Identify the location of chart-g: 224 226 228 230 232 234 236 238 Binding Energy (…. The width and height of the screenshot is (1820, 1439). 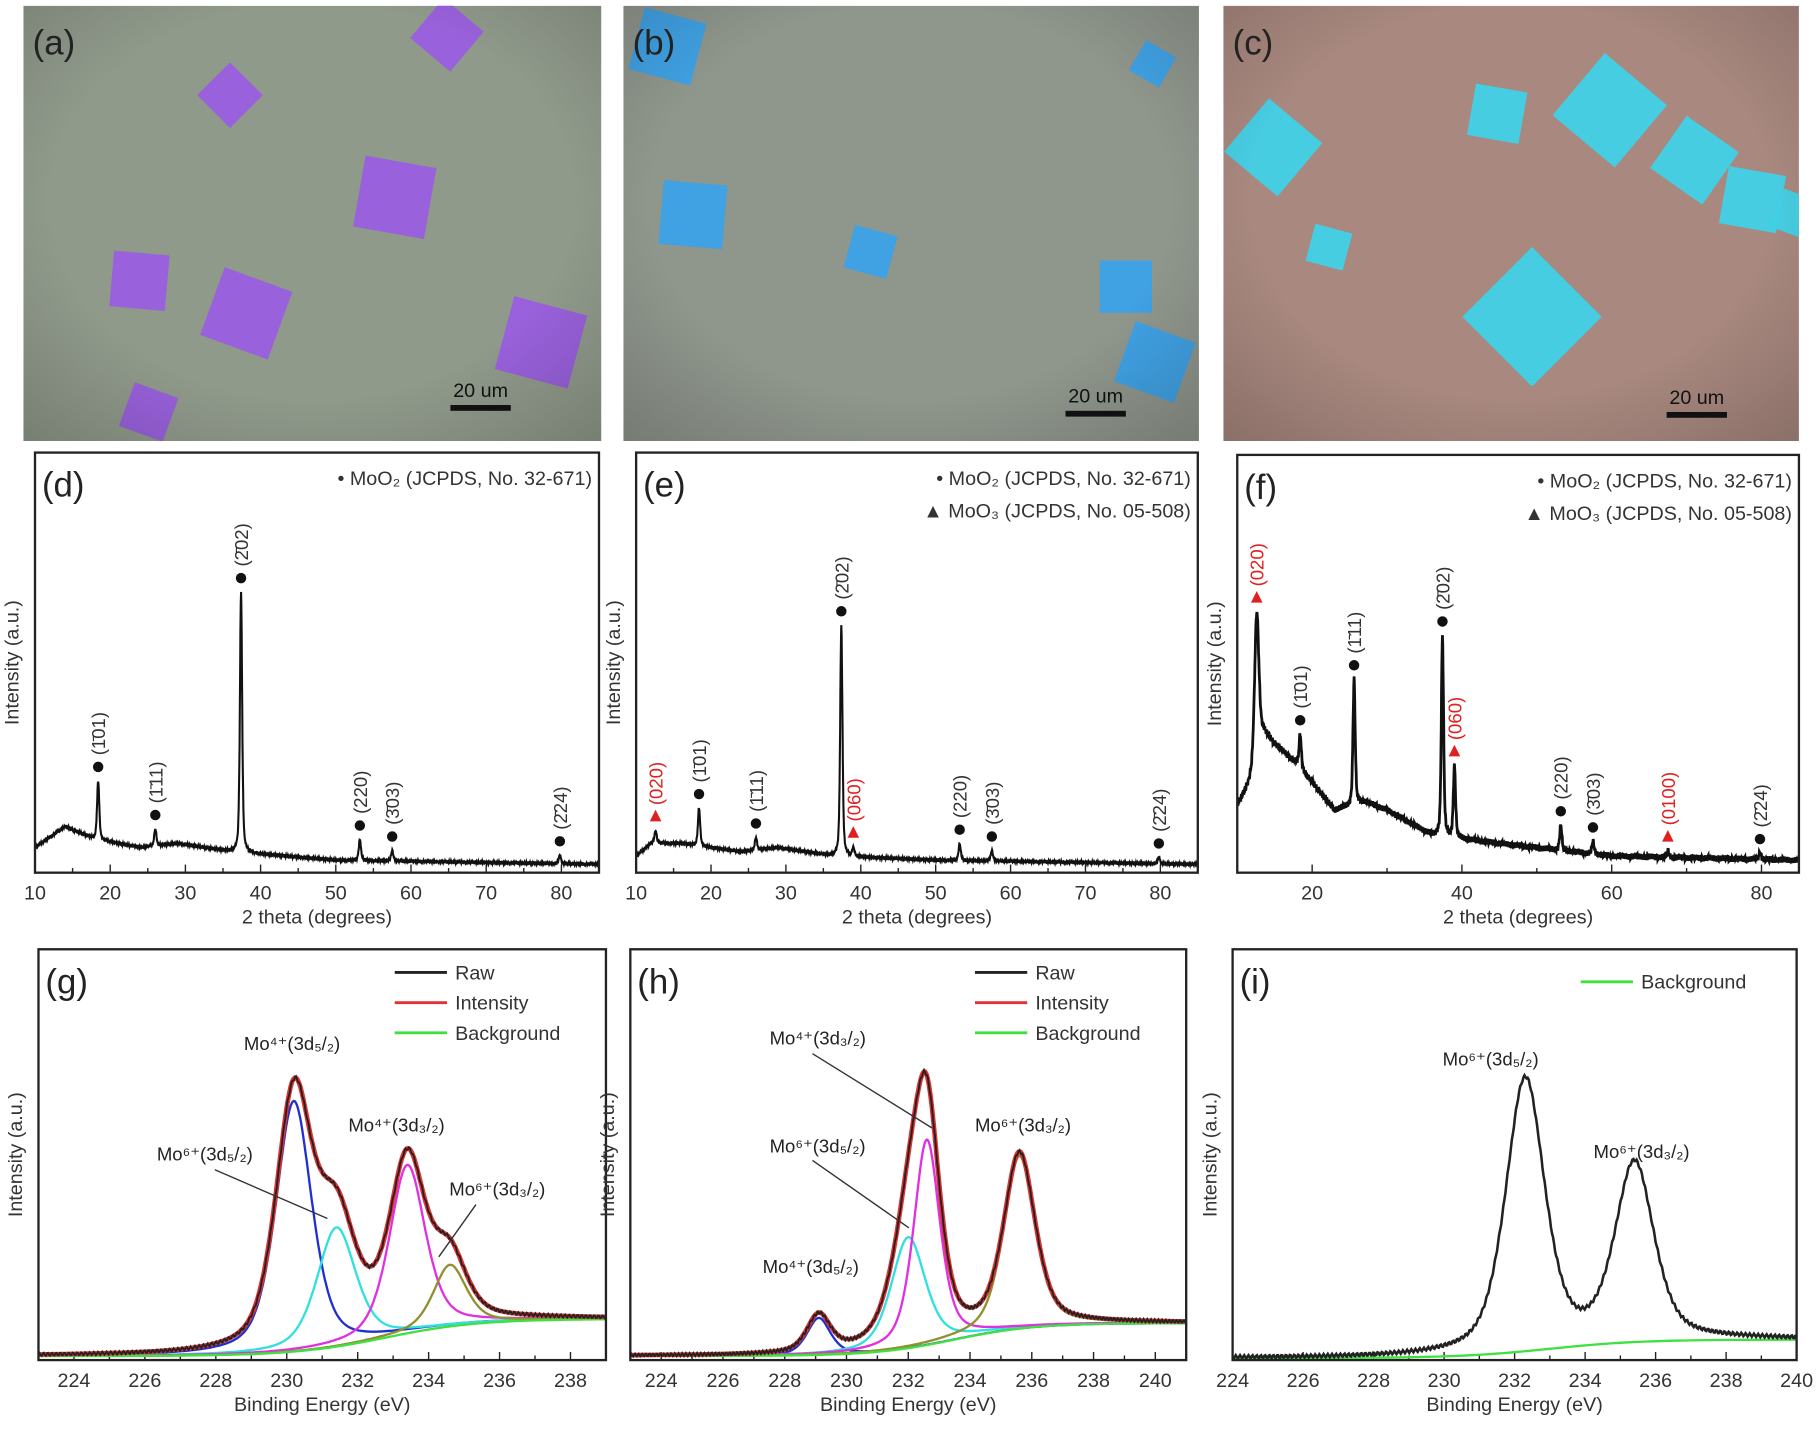
(306, 1182).